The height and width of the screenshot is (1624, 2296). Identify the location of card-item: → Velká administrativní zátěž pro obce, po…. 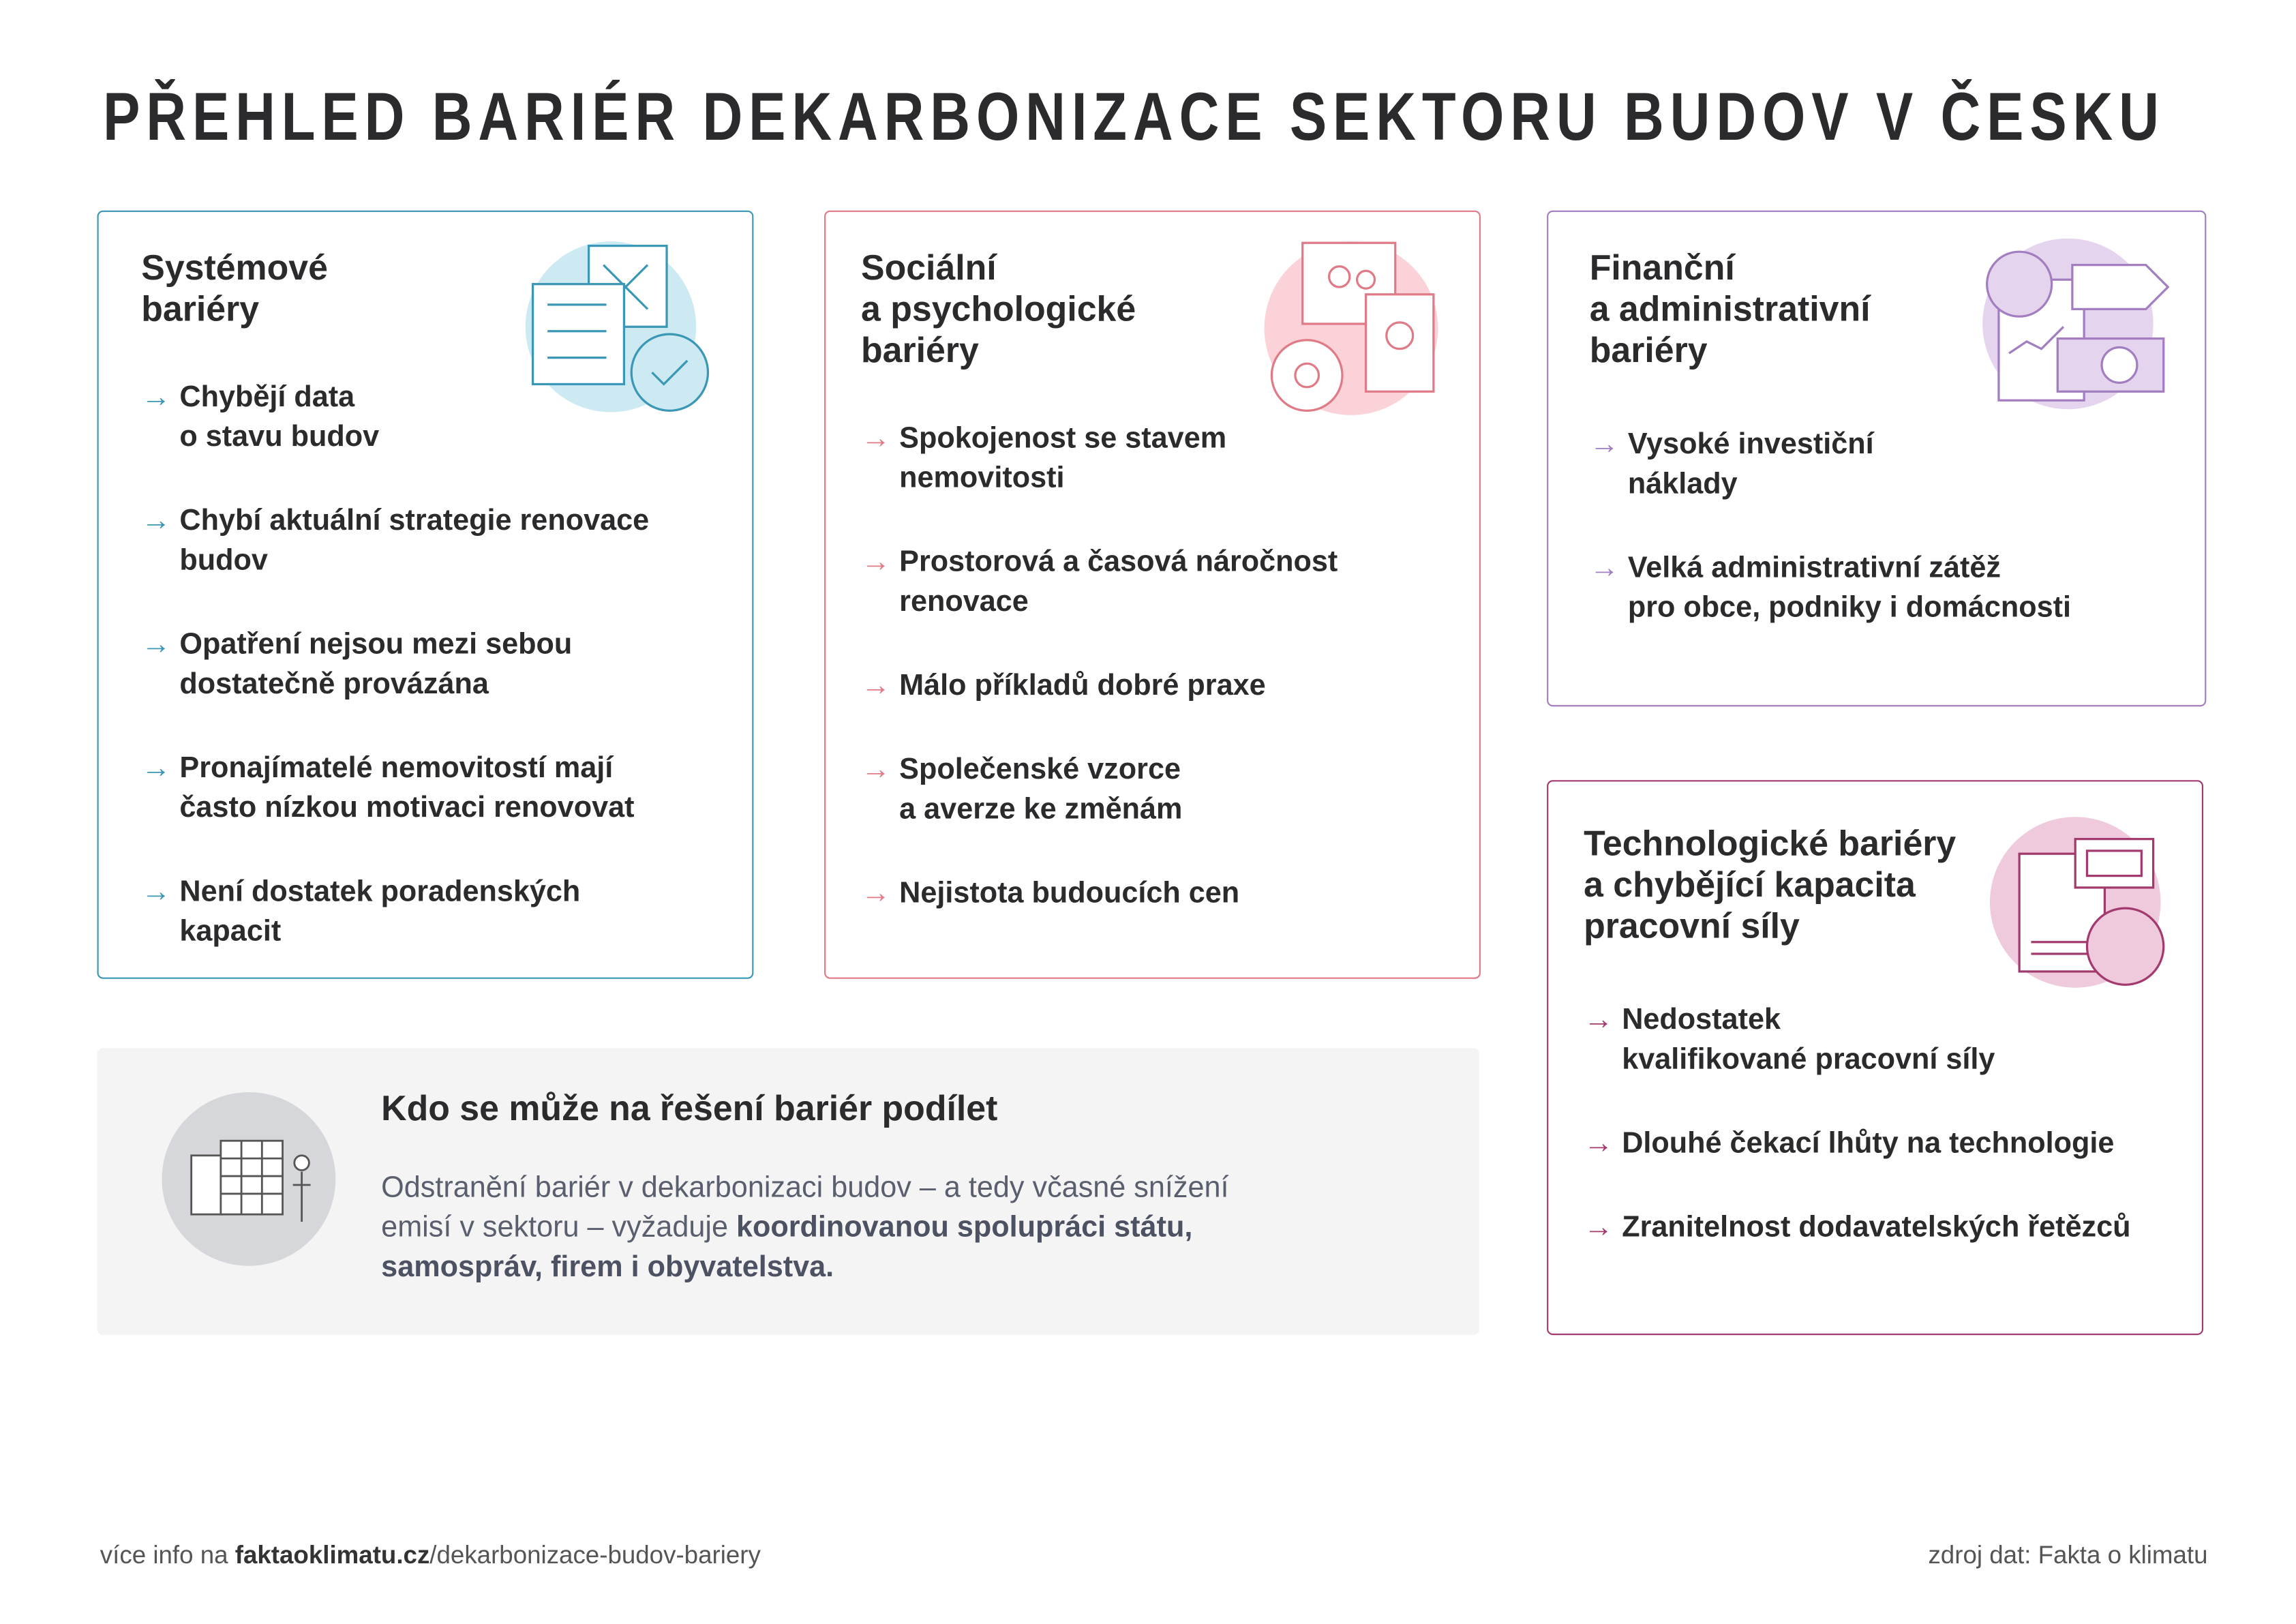
(1830, 589).